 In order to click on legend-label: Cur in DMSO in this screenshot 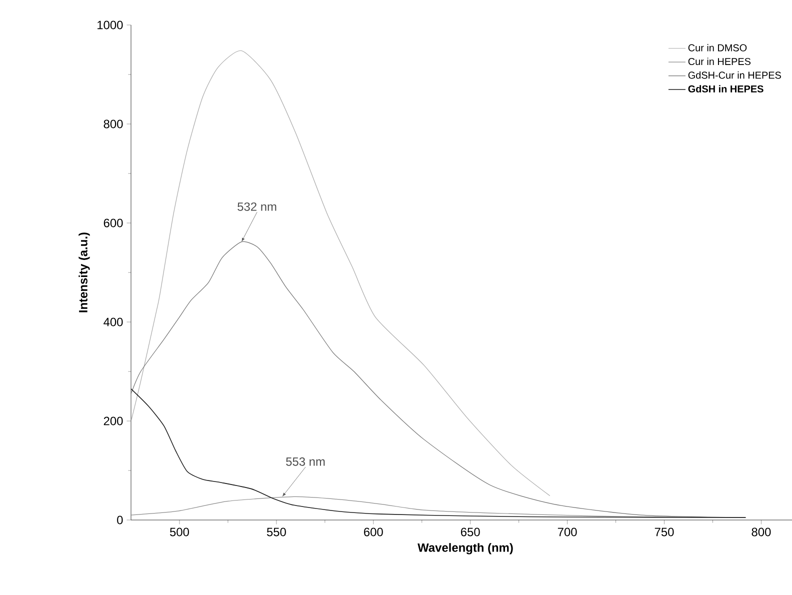, I will do `click(717, 48)`.